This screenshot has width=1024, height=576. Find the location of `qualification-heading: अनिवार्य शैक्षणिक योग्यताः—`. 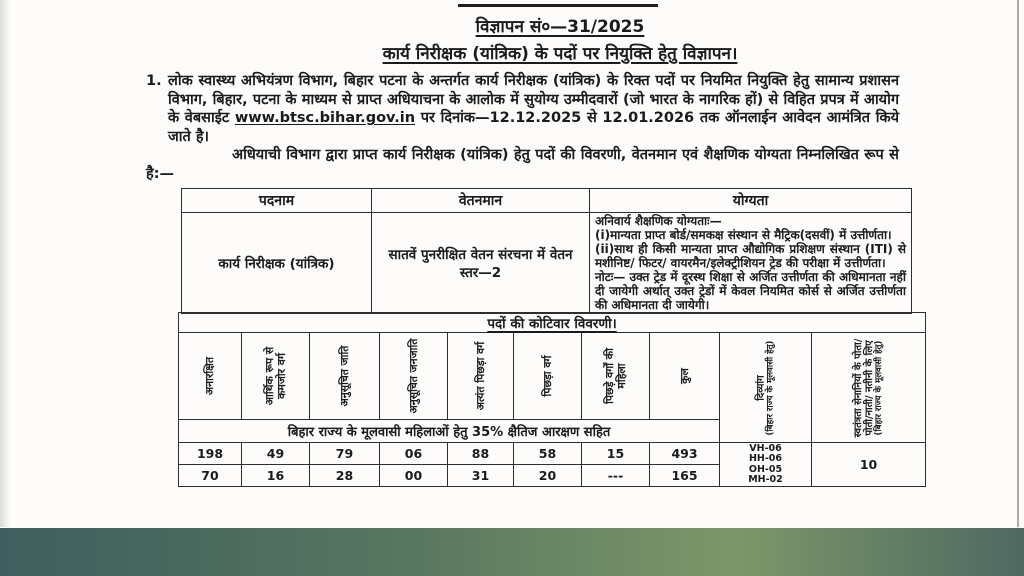

qualification-heading: अनिवार्य शैक्षणिक योग्यताः— is located at coordinates (658, 221).